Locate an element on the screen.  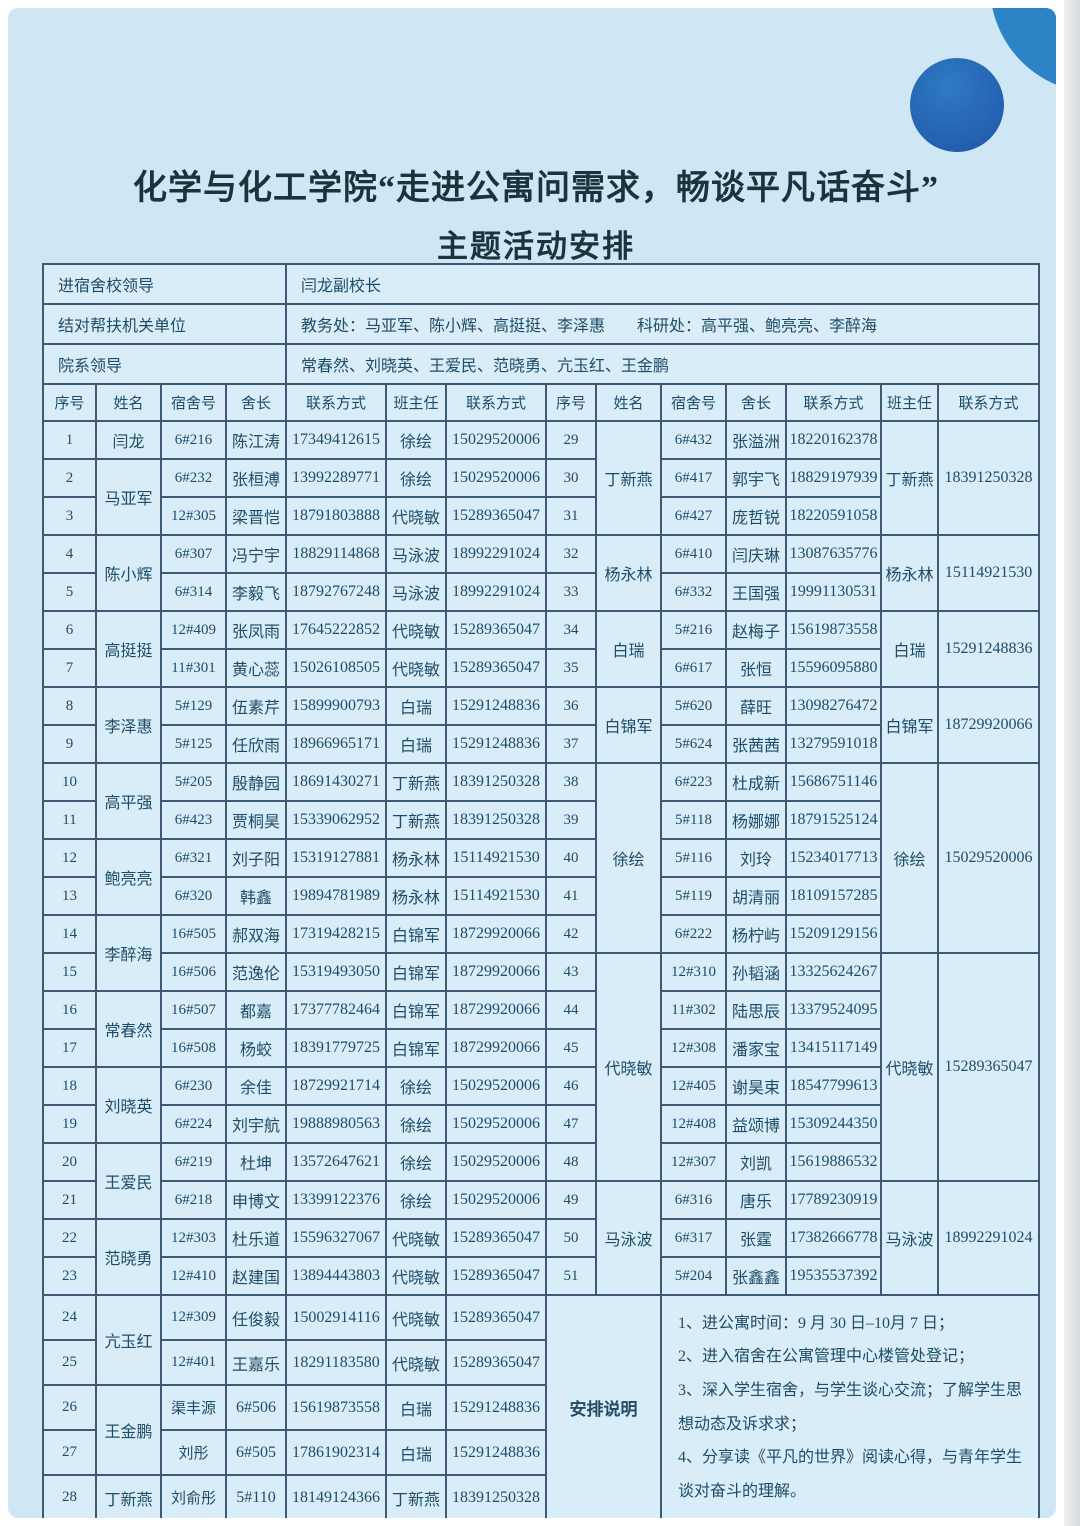
dorm-cell: 刘彤 is located at coordinates (193, 1452).